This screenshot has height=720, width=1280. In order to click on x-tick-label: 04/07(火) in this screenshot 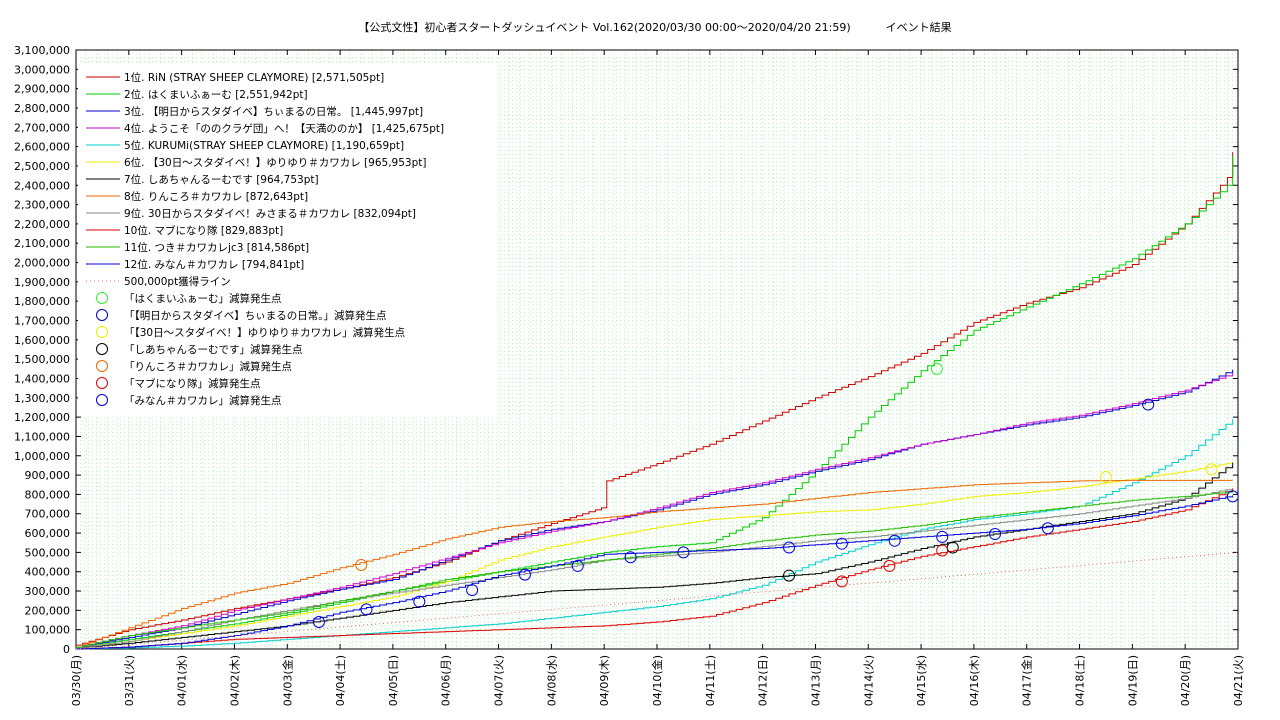, I will do `click(499, 680)`.